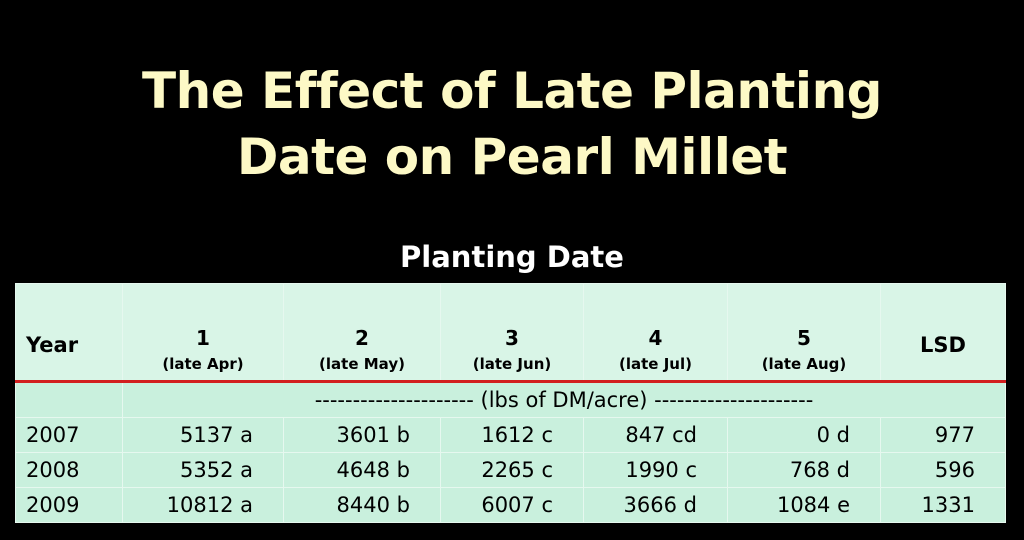  I want to click on date-number: 4, so click(655, 338).